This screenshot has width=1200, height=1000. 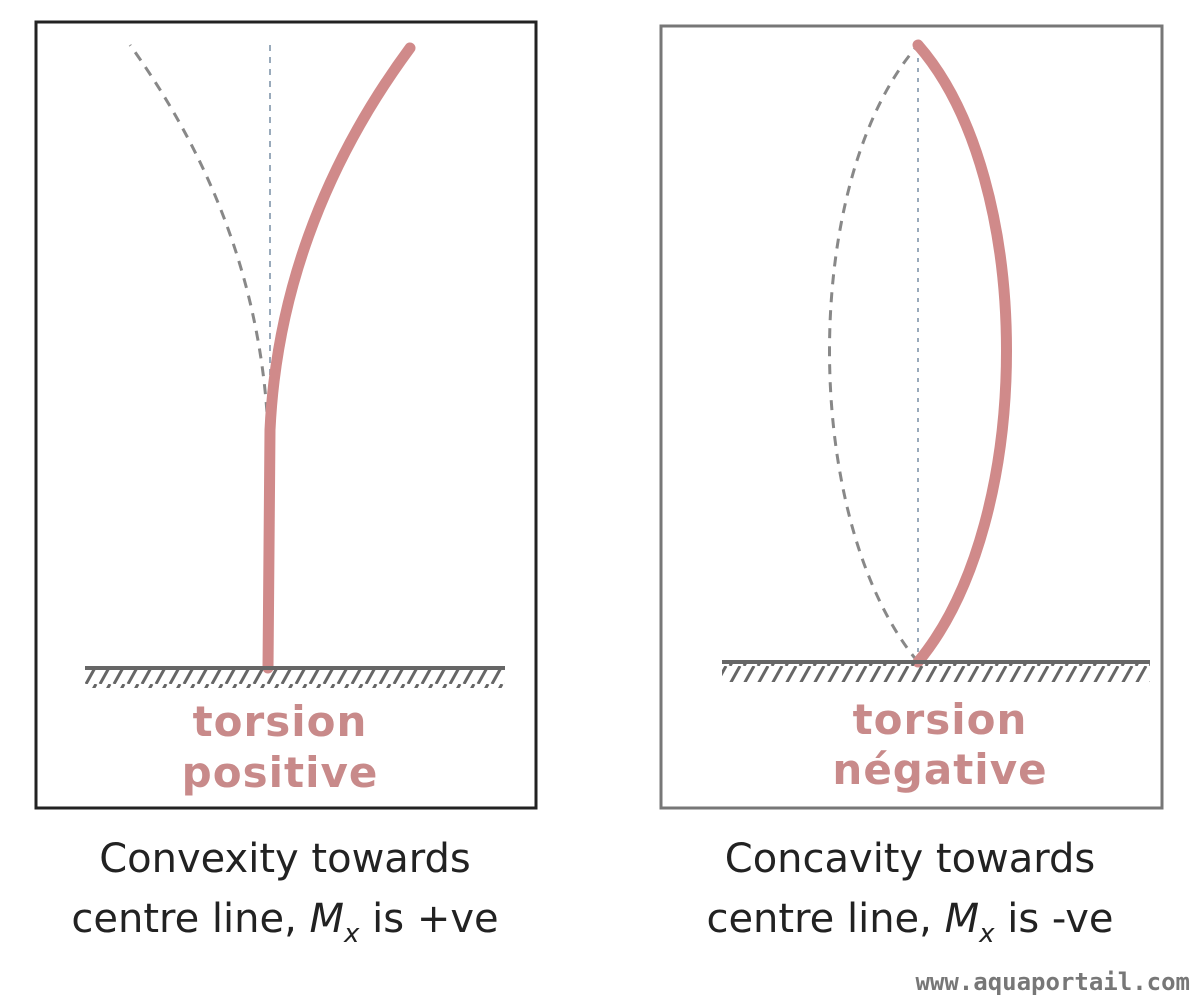 I want to click on caption: centre line, Mx is +ve, so click(x=284, y=922).